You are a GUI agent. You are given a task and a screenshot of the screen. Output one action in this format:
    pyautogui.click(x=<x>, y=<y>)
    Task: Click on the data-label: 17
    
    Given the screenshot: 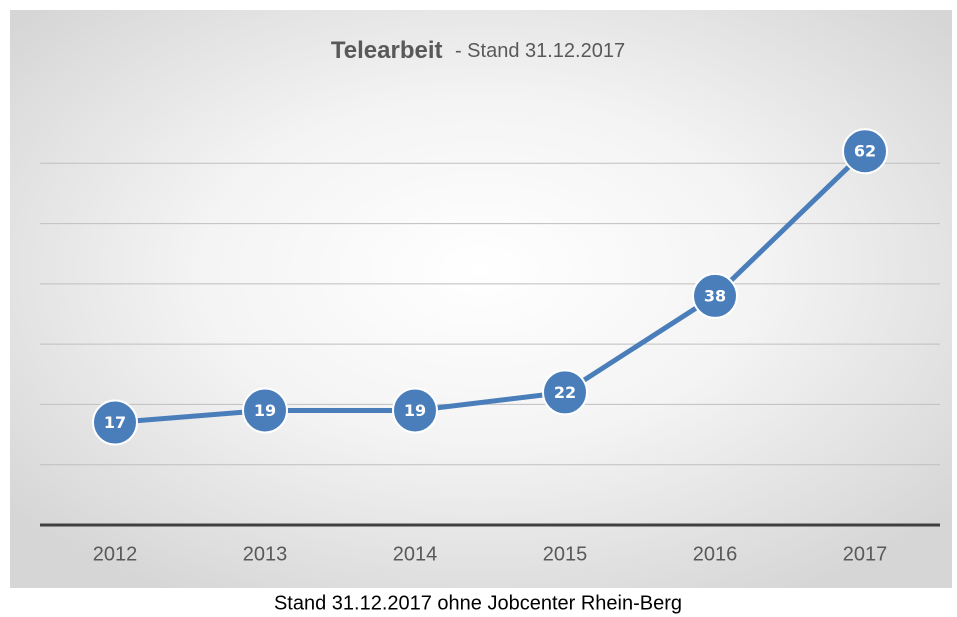 What is the action you would take?
    pyautogui.click(x=115, y=422)
    